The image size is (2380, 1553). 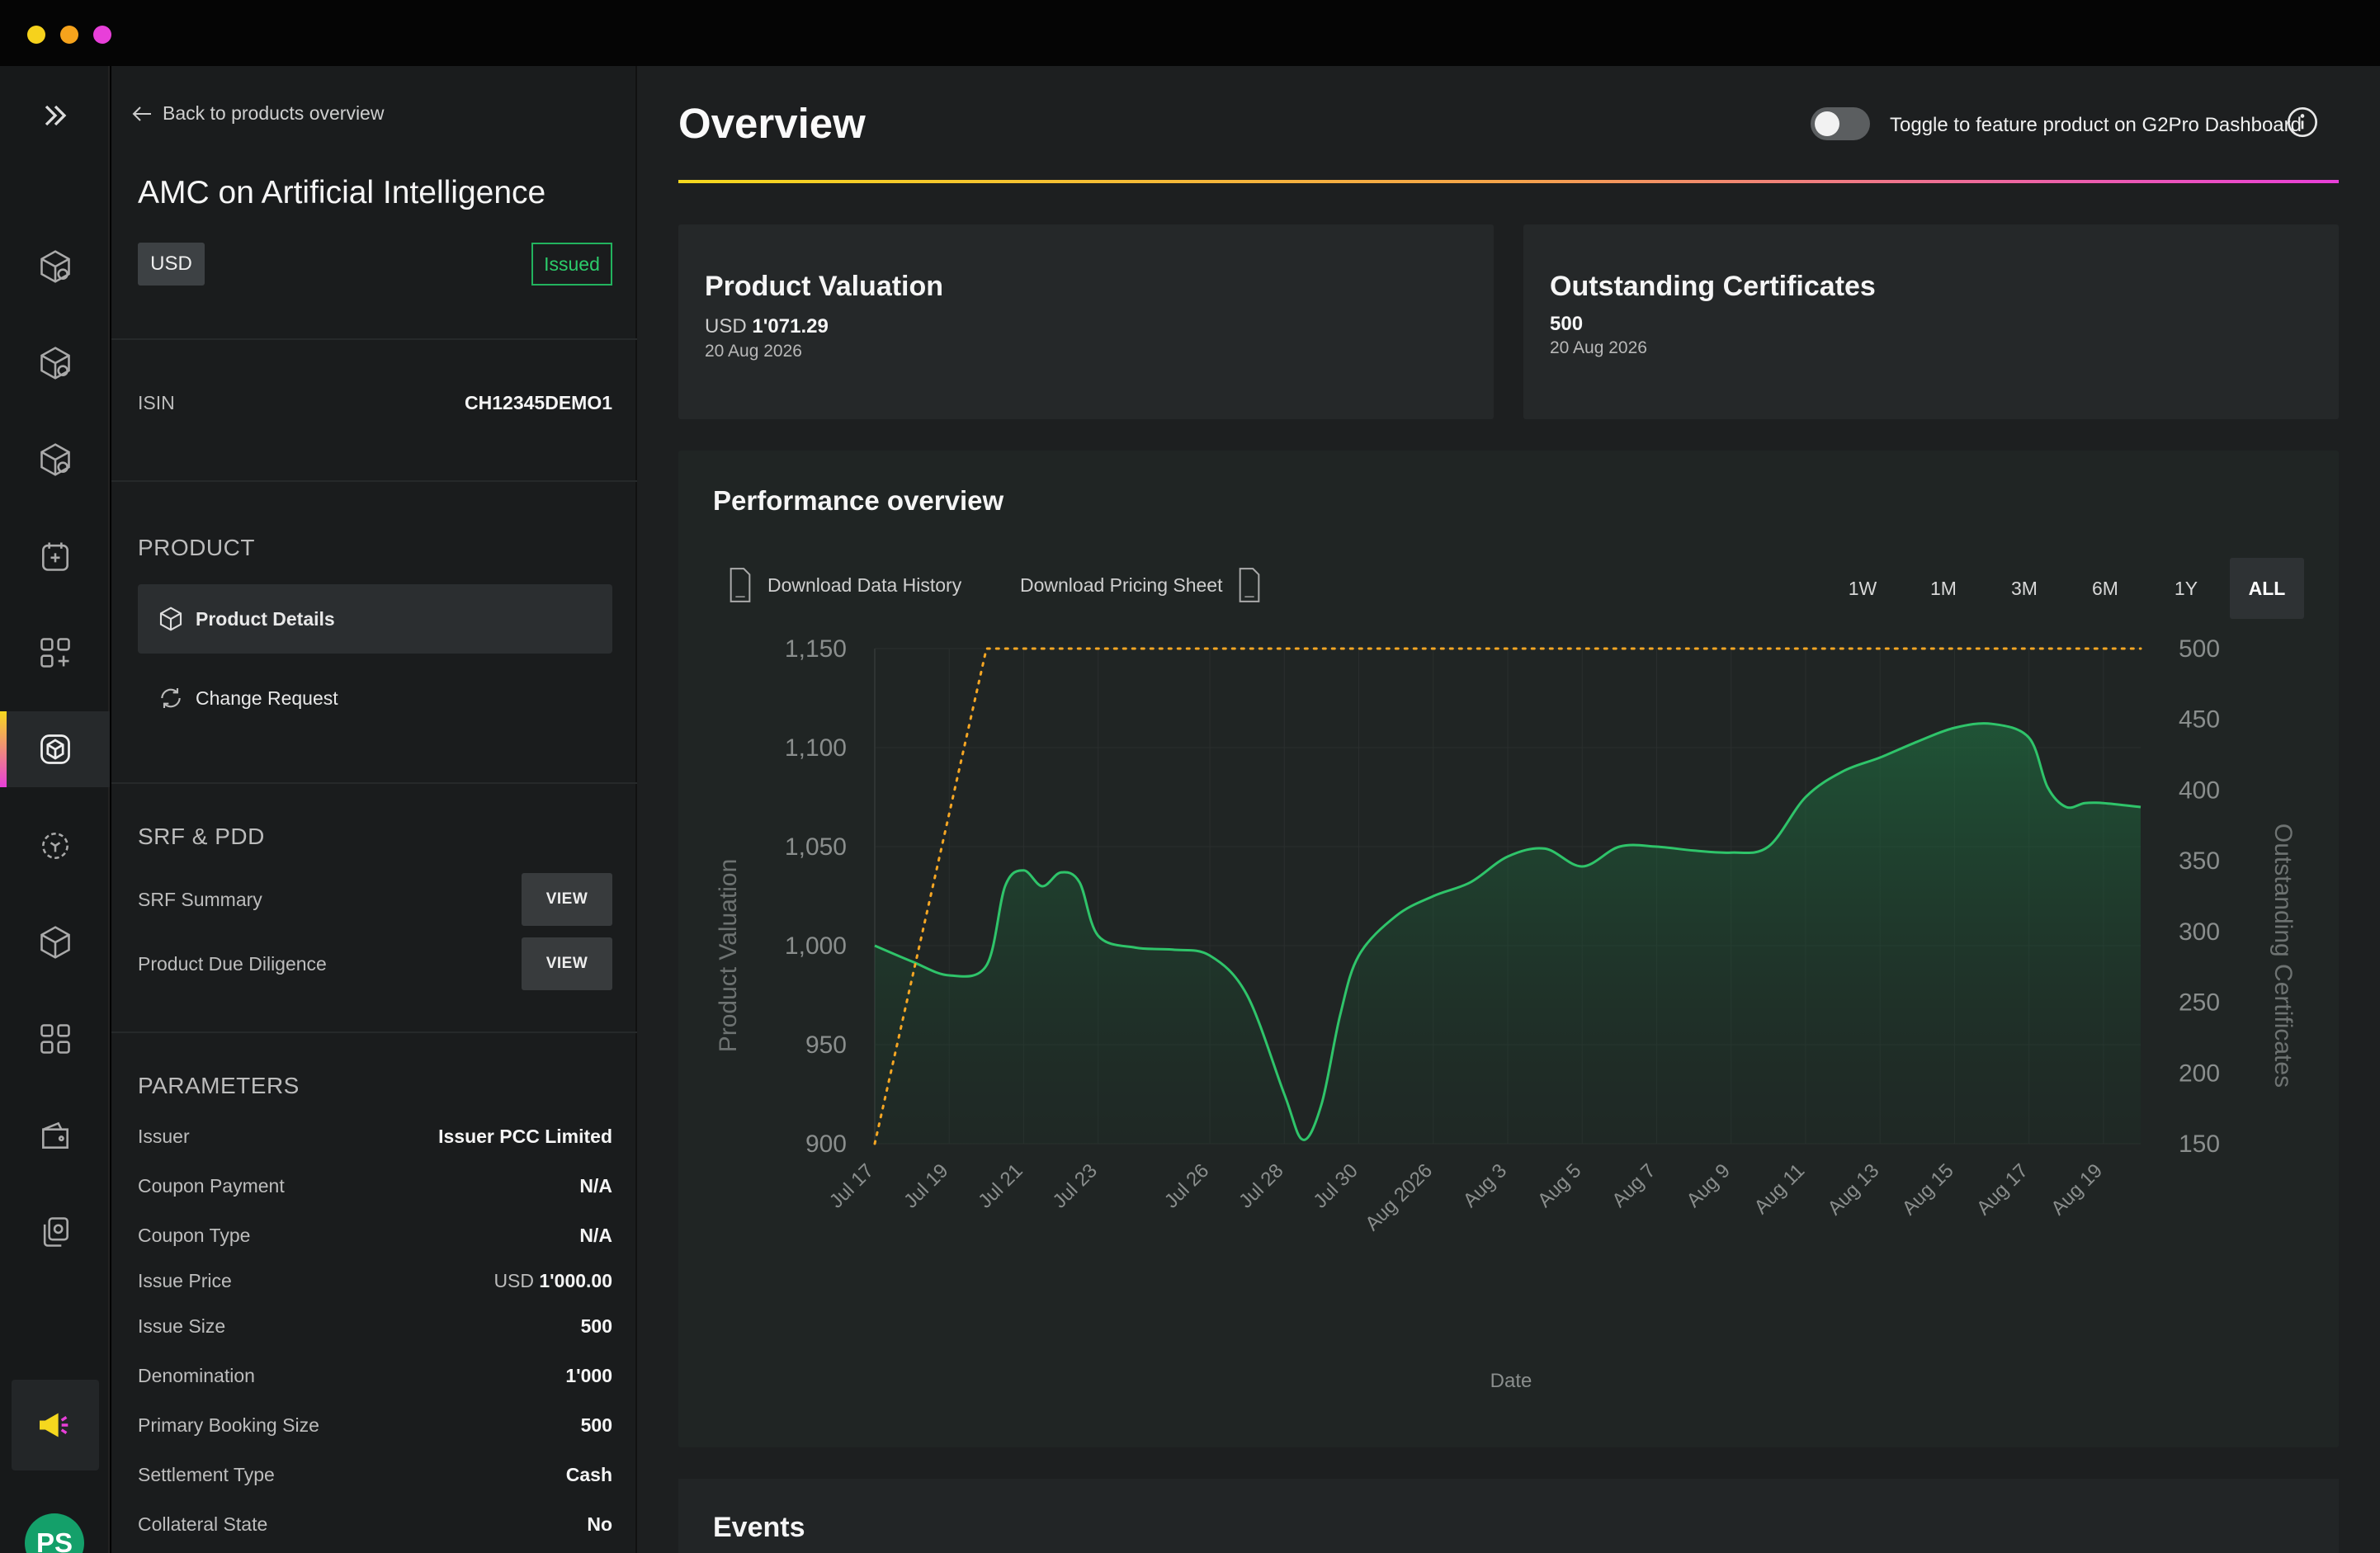 What do you see at coordinates (1567, 324) in the screenshot?
I see `card-amount: 500` at bounding box center [1567, 324].